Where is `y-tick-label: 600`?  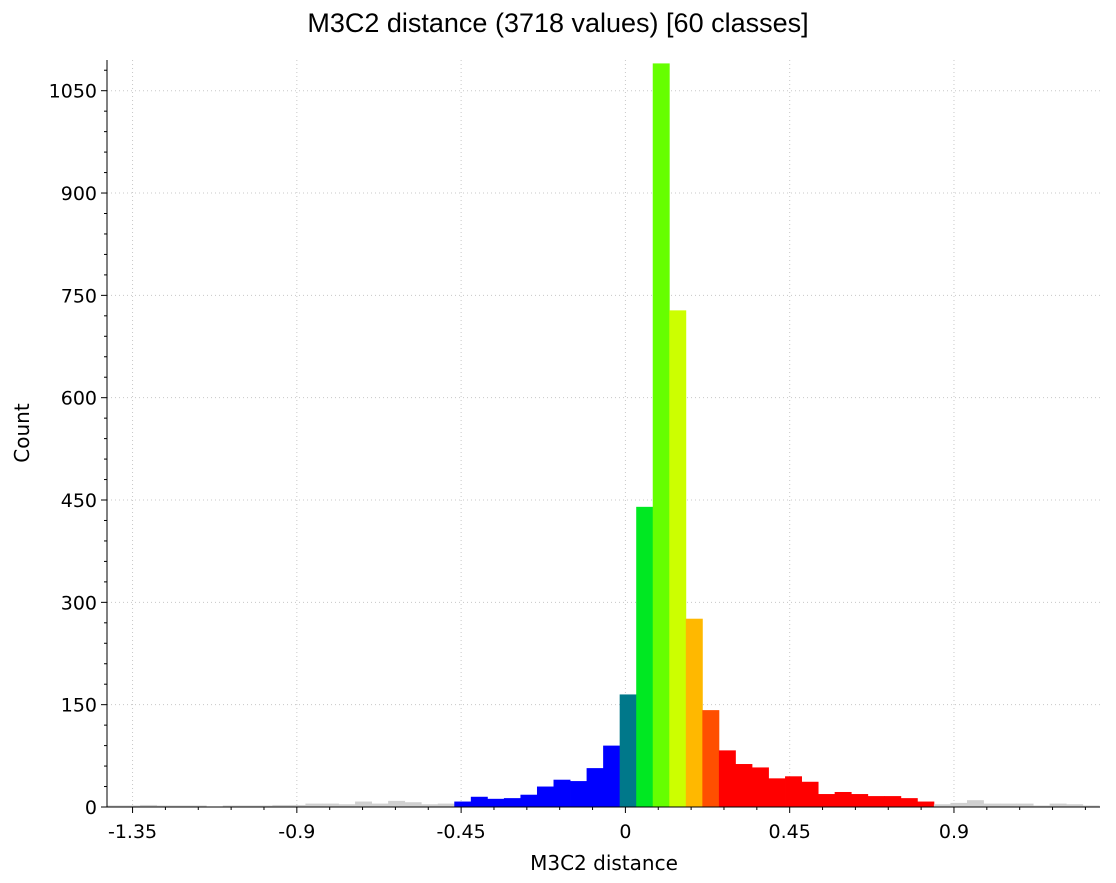
y-tick-label: 600 is located at coordinates (79, 399).